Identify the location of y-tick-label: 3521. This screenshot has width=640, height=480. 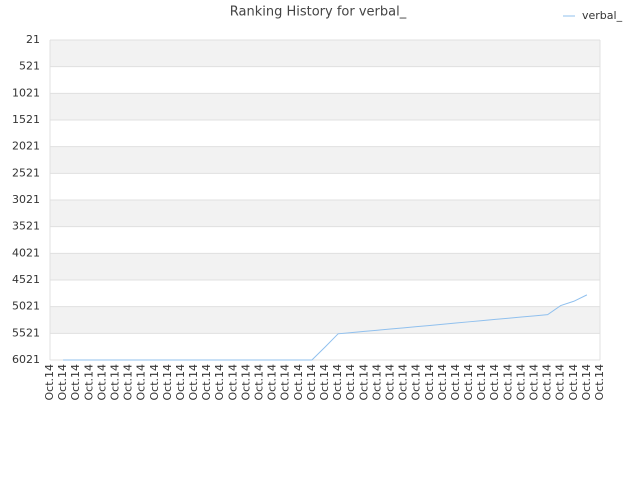
(26, 226).